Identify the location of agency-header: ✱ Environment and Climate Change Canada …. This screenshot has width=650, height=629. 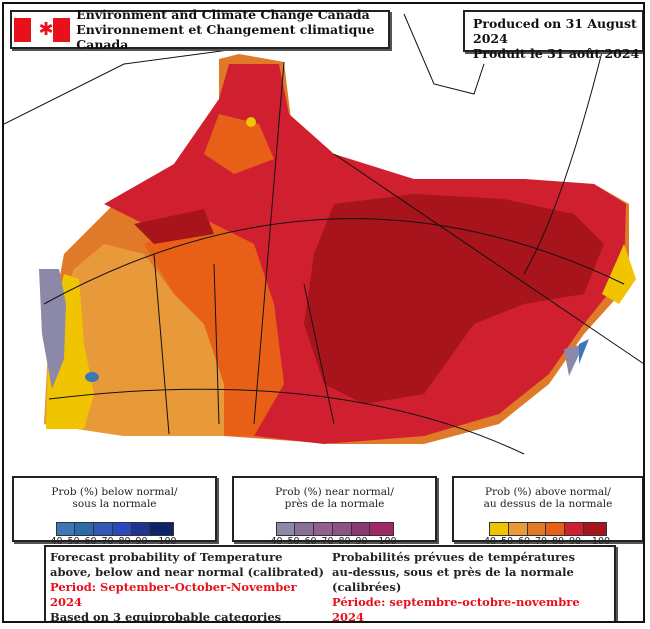
(200, 29).